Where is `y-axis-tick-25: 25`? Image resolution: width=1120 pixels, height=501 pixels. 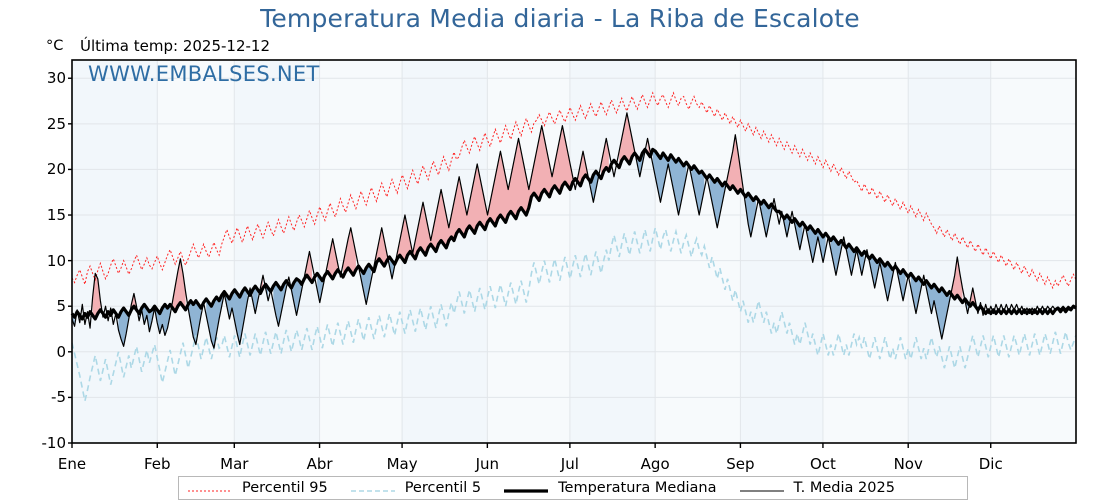
y-axis-tick-25: 25 is located at coordinates (56, 123).